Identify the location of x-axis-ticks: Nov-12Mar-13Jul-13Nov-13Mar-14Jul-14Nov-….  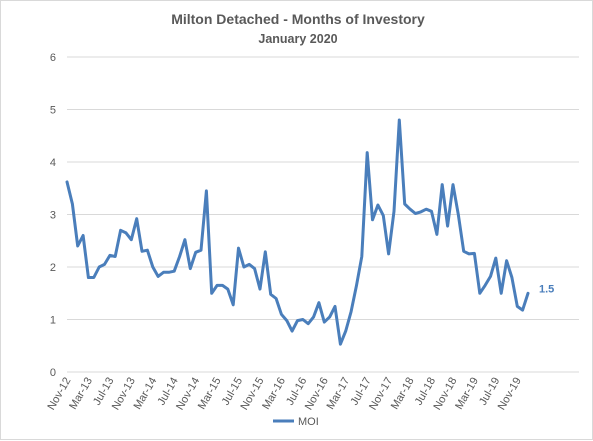
(284, 394).